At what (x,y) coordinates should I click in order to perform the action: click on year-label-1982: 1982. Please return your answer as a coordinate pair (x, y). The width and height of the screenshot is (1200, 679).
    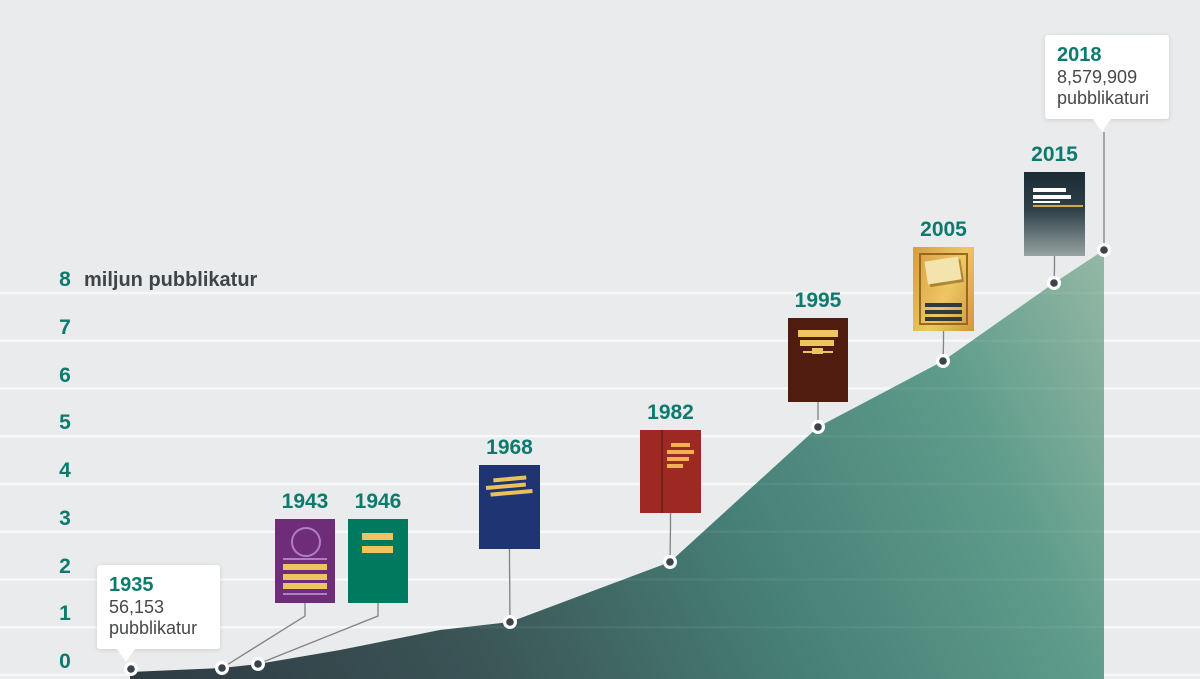
    Looking at the image, I should click on (670, 412).